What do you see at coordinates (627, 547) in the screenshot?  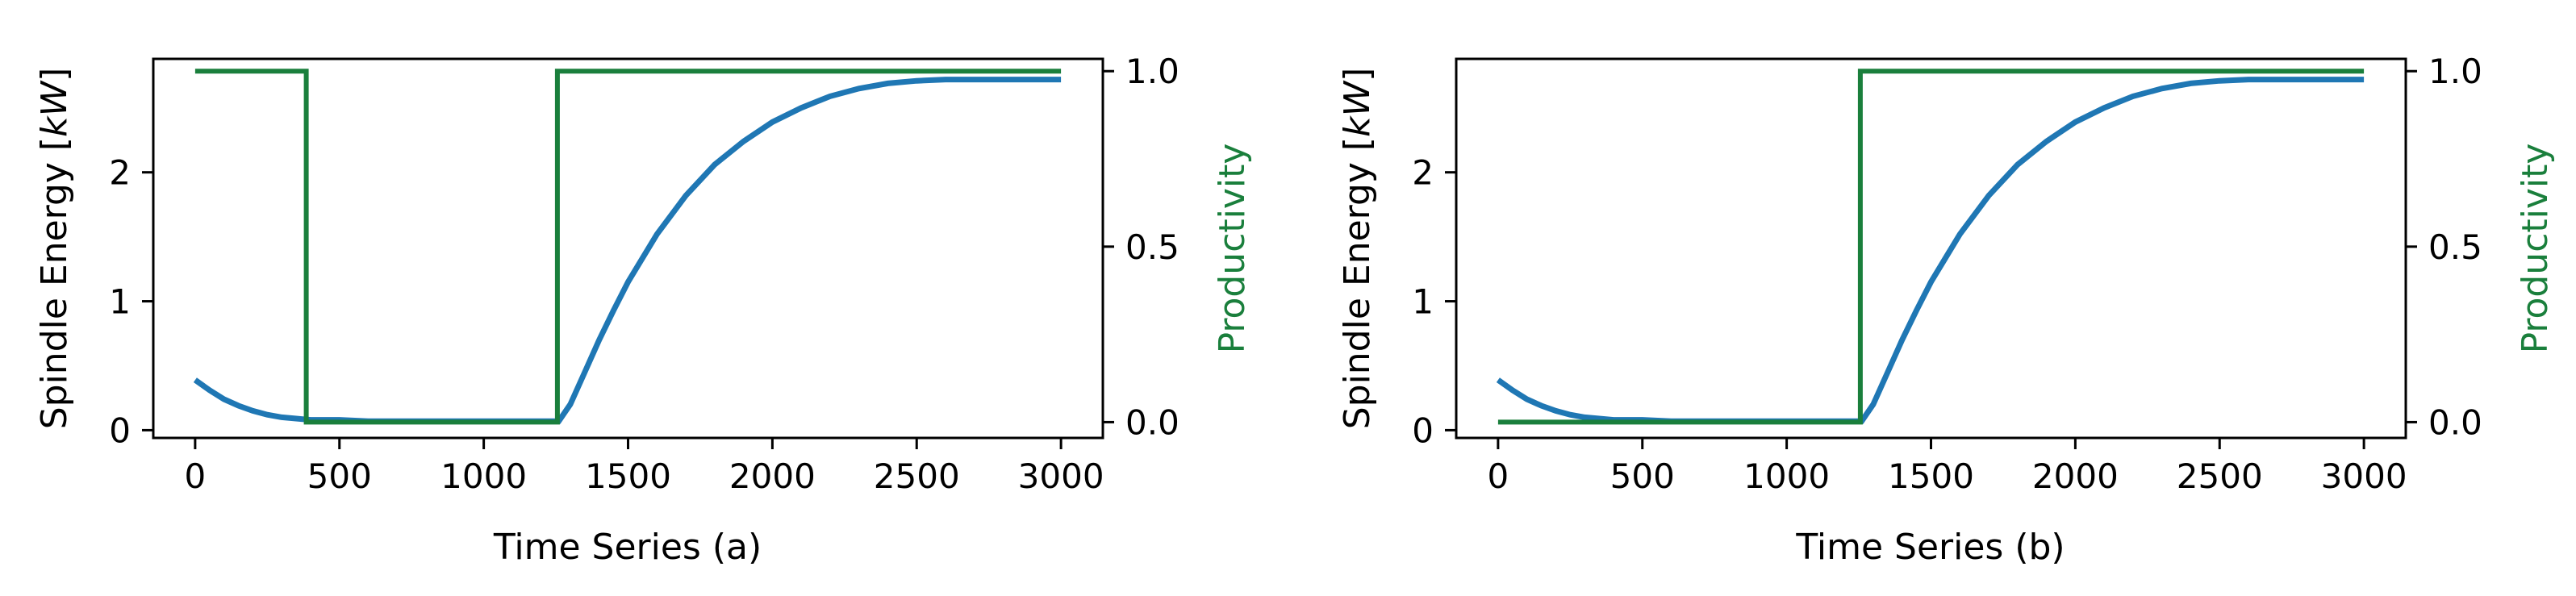 I see `panel-a-xlabel: Time Series (a)` at bounding box center [627, 547].